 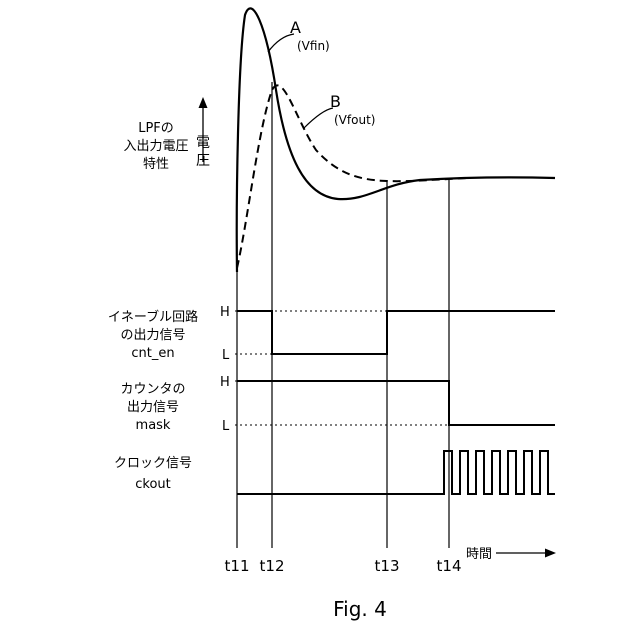 What do you see at coordinates (396, 332) in the screenshot?
I see `cnt-en-waveform` at bounding box center [396, 332].